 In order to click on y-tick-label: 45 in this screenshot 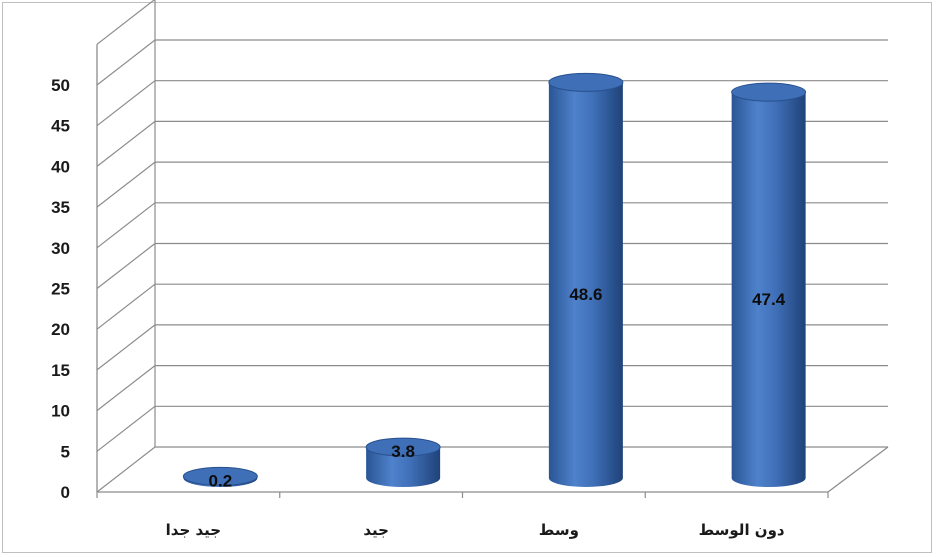, I will do `click(60, 126)`.